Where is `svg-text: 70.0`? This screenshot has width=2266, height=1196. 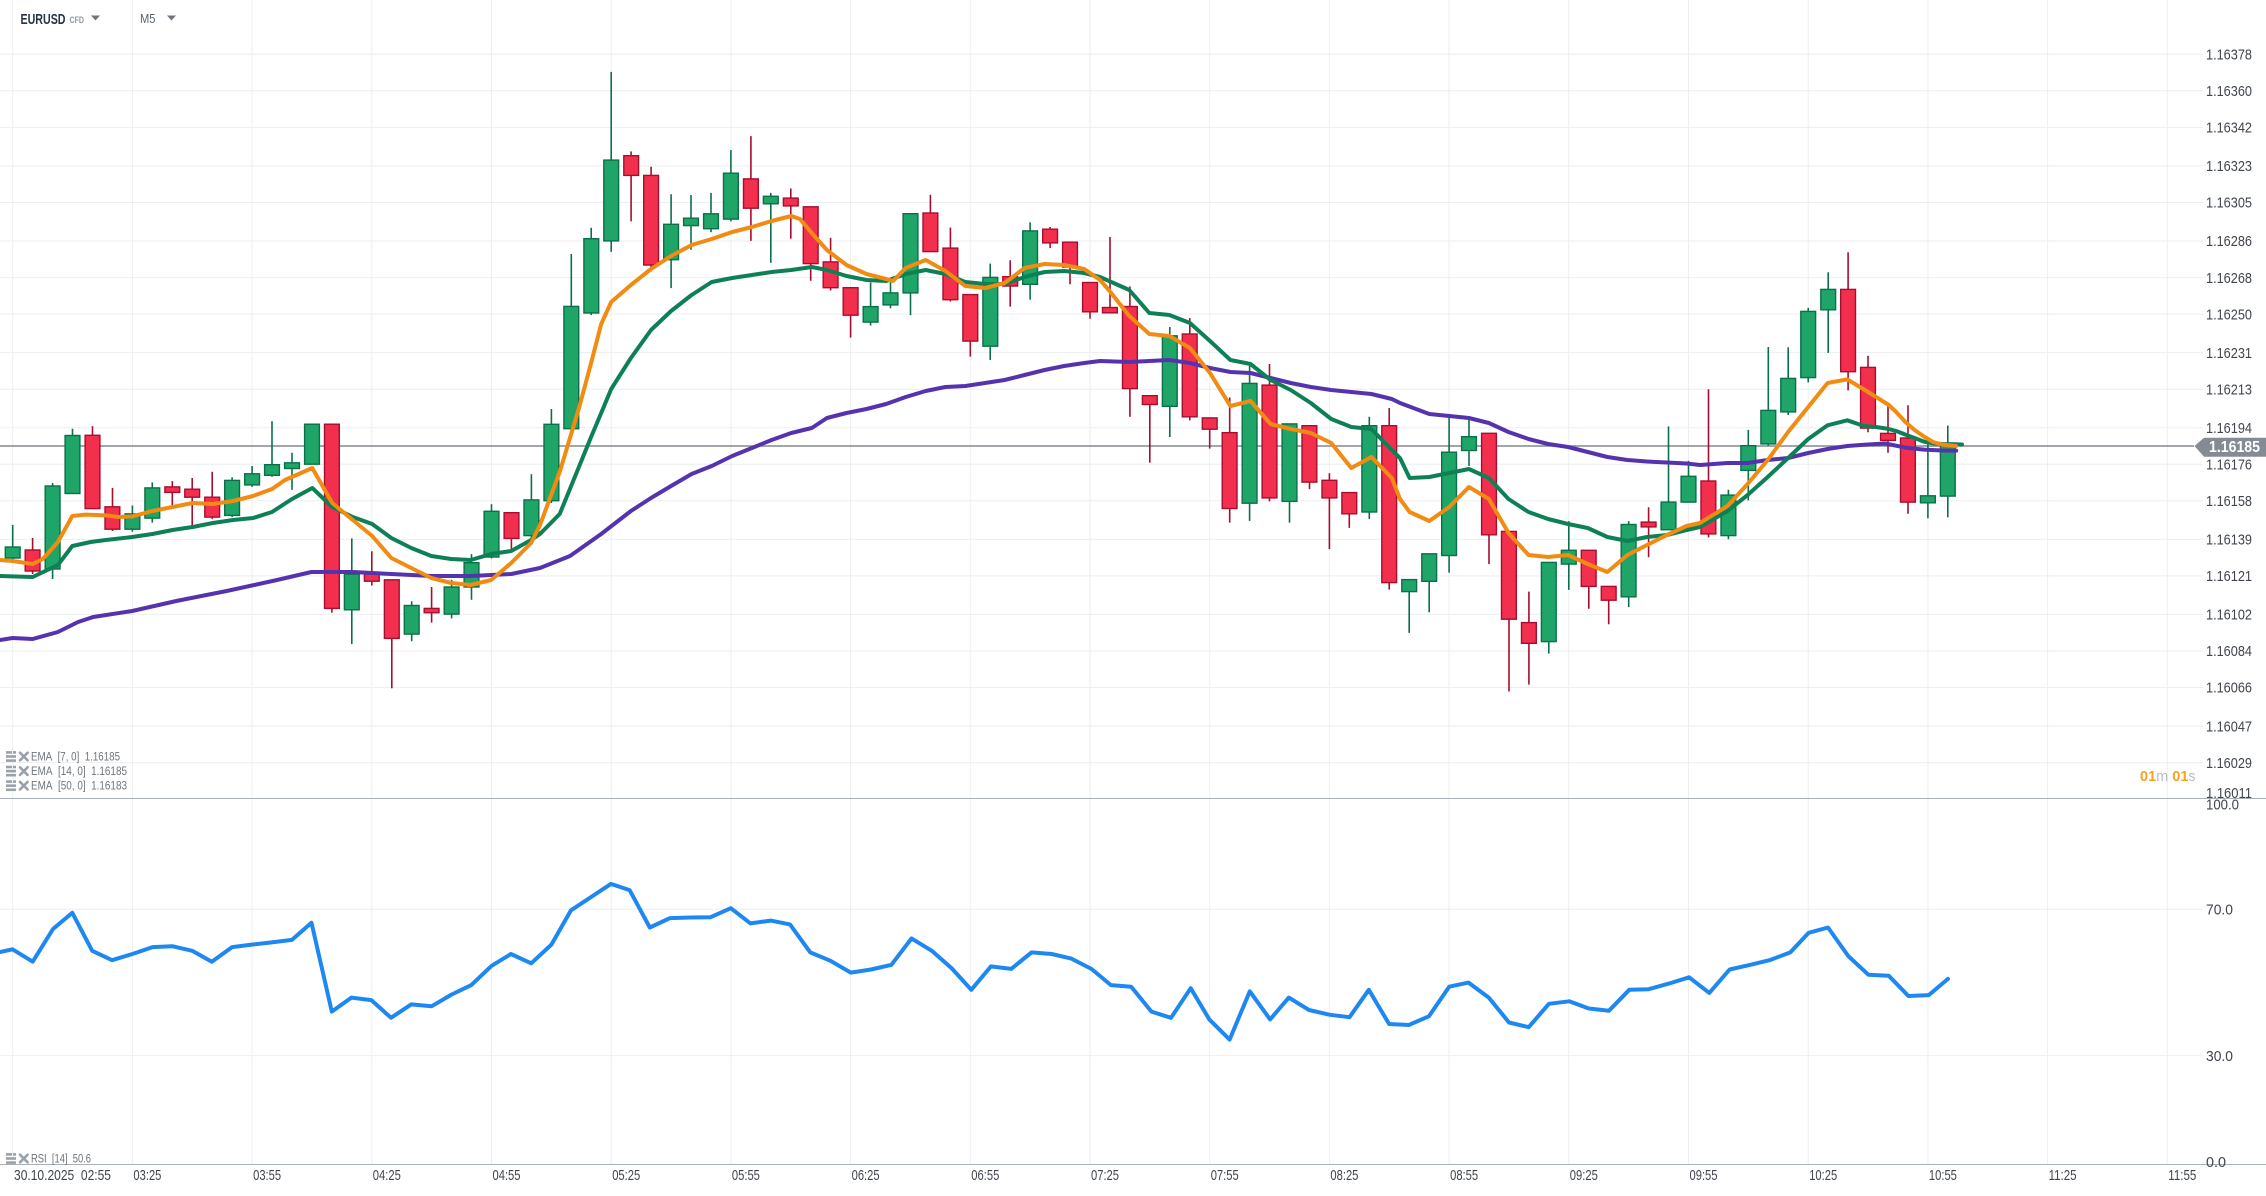 svg-text: 70.0 is located at coordinates (2219, 910).